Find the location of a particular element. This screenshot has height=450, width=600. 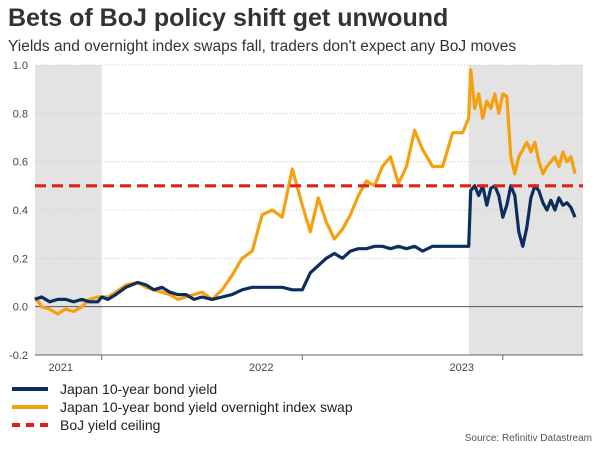

y-tick-label: 1.0 is located at coordinates (20, 66).